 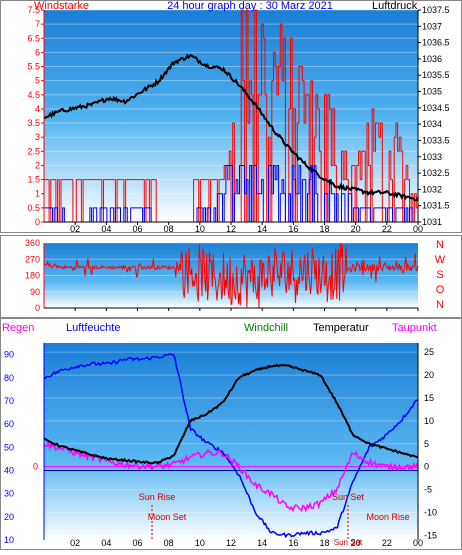 I want to click on top-hour-label: 14, so click(x=262, y=229).